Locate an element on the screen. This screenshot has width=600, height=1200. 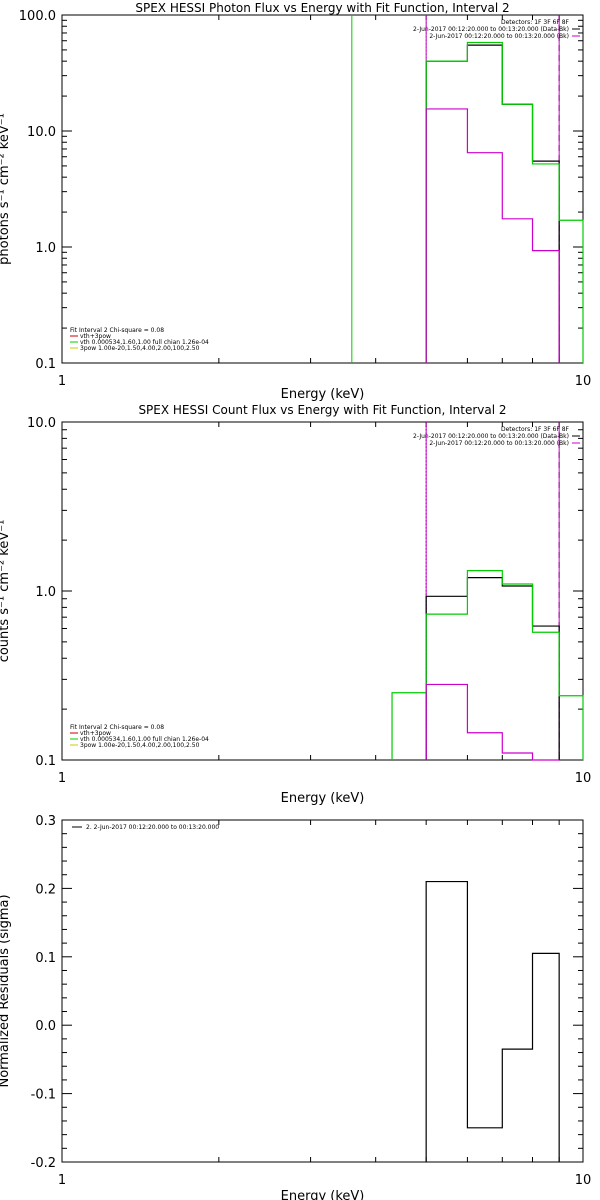
y-axis-label: photons s⁻¹ cm⁻² keV⁻¹ is located at coordinates (6, 189).